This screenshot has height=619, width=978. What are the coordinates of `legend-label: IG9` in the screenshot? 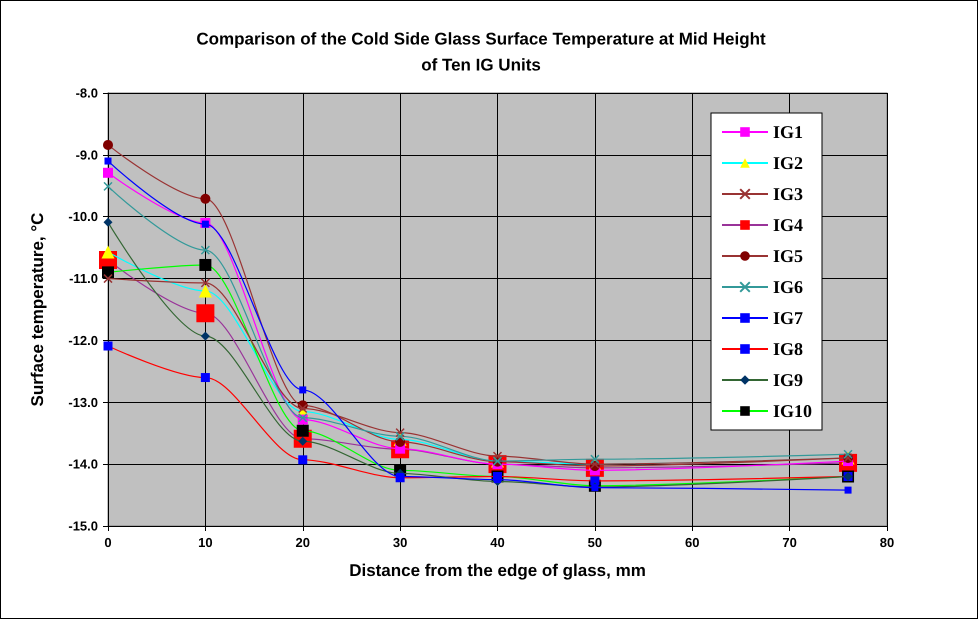 It's located at (788, 380).